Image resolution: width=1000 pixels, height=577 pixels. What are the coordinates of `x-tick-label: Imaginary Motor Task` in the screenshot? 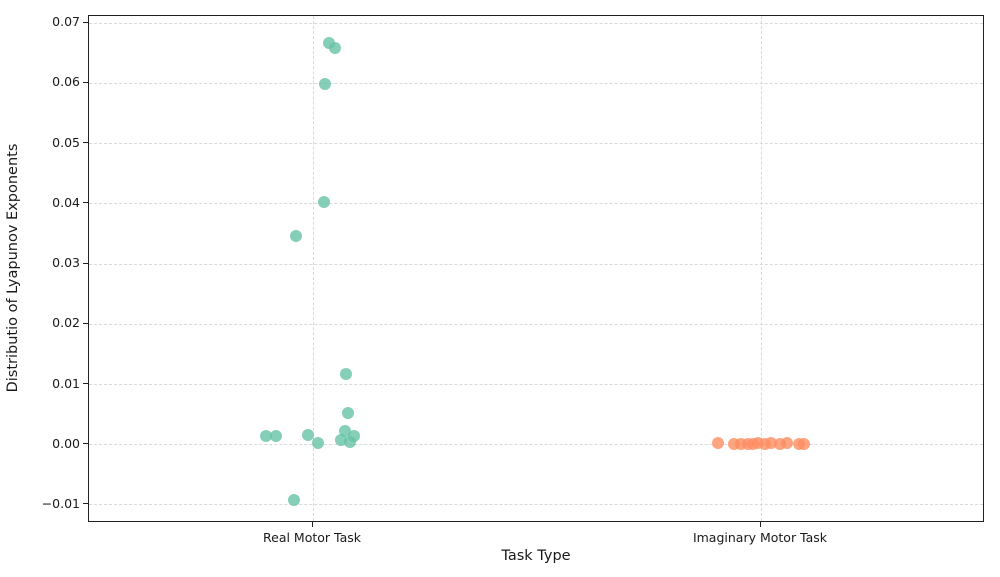 It's located at (760, 537).